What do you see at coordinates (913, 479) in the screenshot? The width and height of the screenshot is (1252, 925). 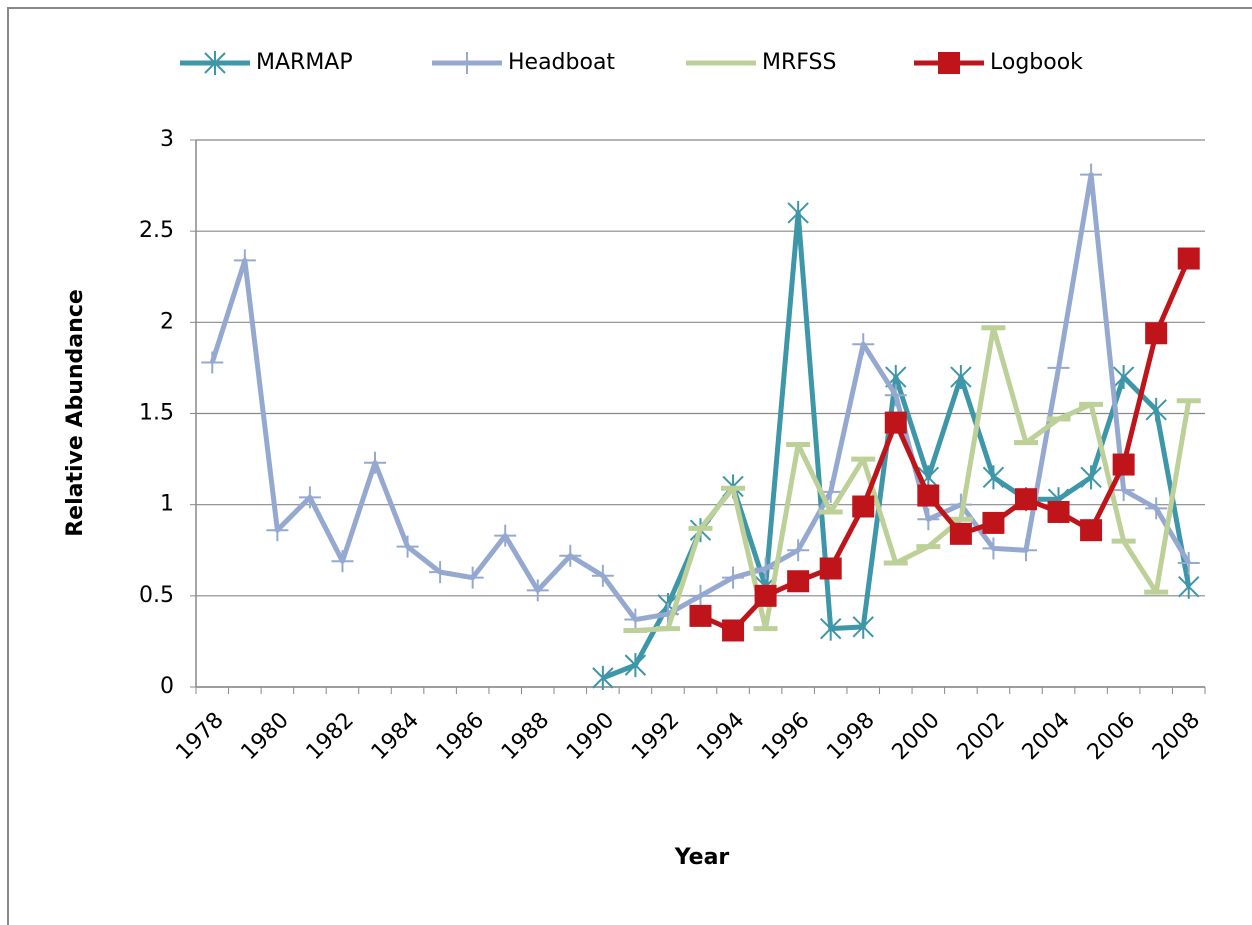 I see `series-line` at bounding box center [913, 479].